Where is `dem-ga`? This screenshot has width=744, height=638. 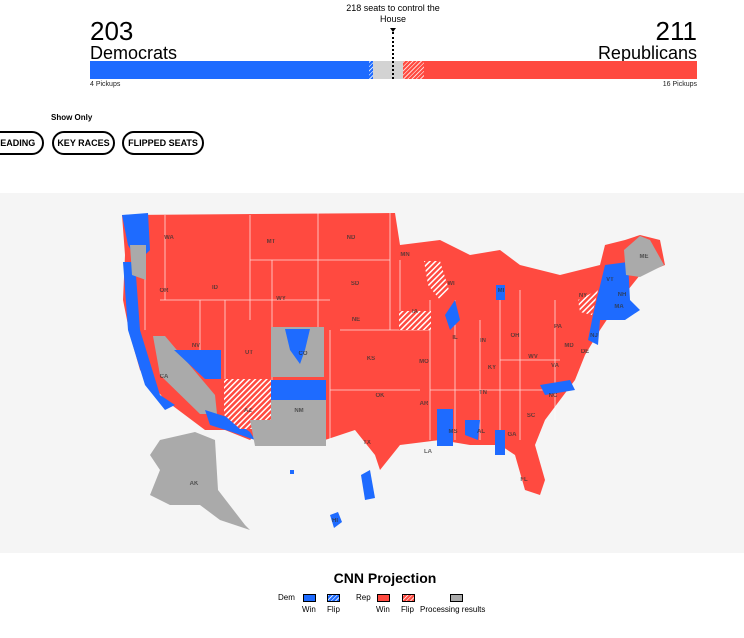 dem-ga is located at coordinates (500, 442).